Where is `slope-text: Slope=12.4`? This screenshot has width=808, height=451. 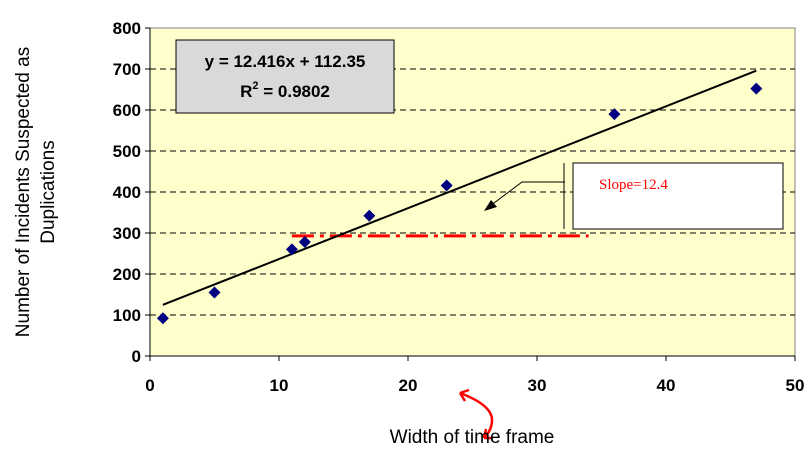
slope-text: Slope=12.4 is located at coordinates (633, 185).